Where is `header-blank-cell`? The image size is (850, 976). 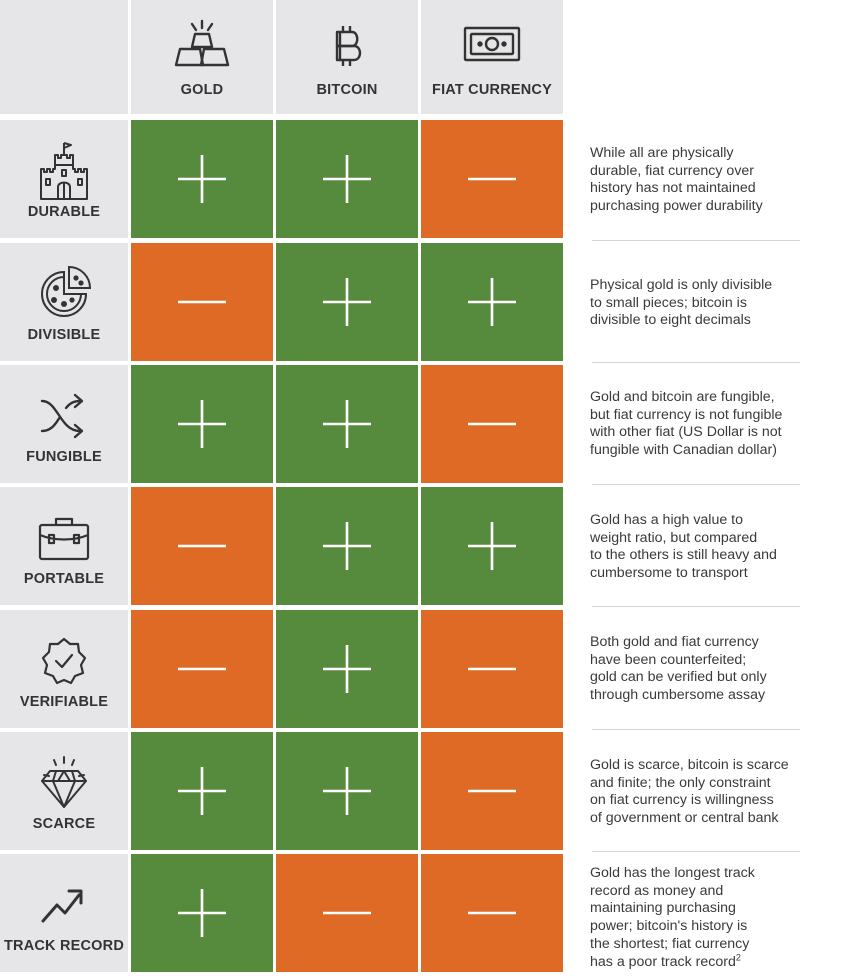 header-blank-cell is located at coordinates (64, 57).